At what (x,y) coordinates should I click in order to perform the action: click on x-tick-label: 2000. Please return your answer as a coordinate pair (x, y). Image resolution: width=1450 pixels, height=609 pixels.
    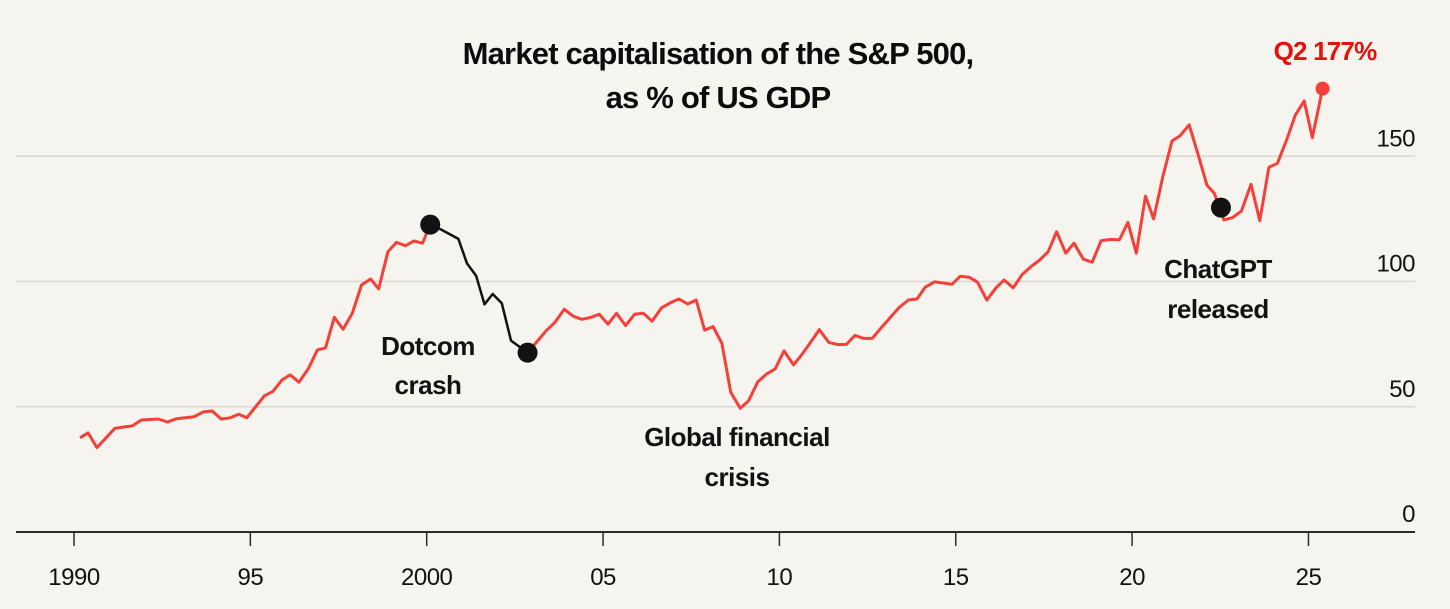
    Looking at the image, I should click on (427, 577).